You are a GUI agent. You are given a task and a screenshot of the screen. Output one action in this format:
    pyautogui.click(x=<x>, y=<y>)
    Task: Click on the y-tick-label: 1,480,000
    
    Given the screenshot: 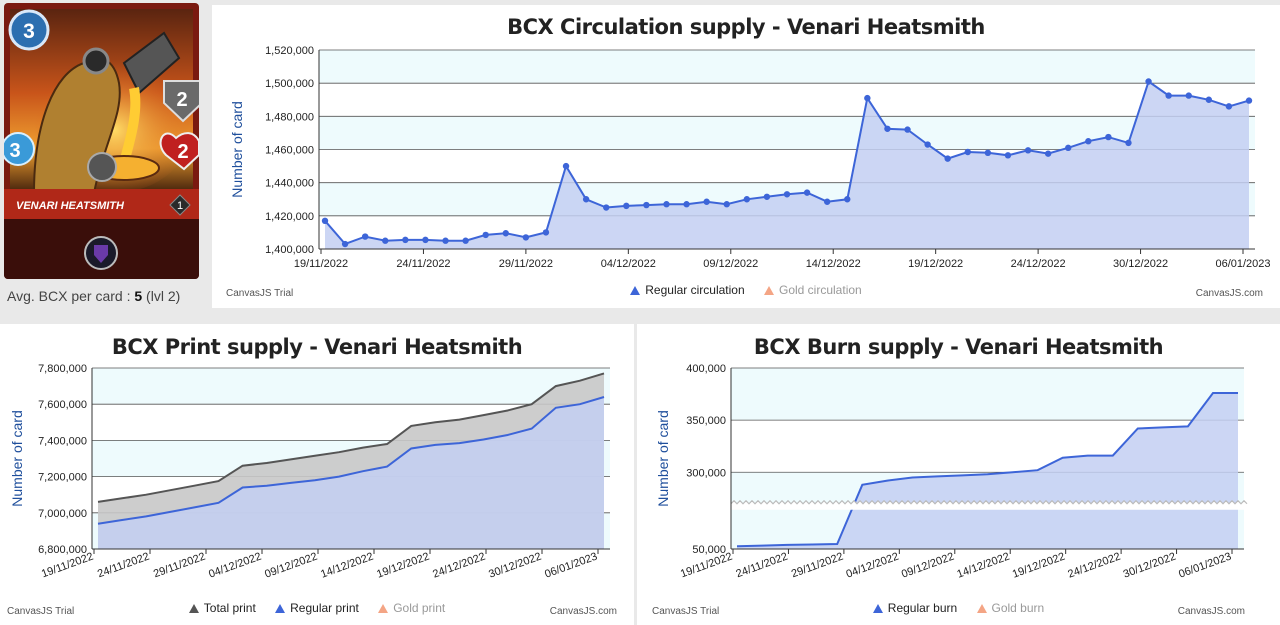 What is the action you would take?
    pyautogui.click(x=289, y=117)
    